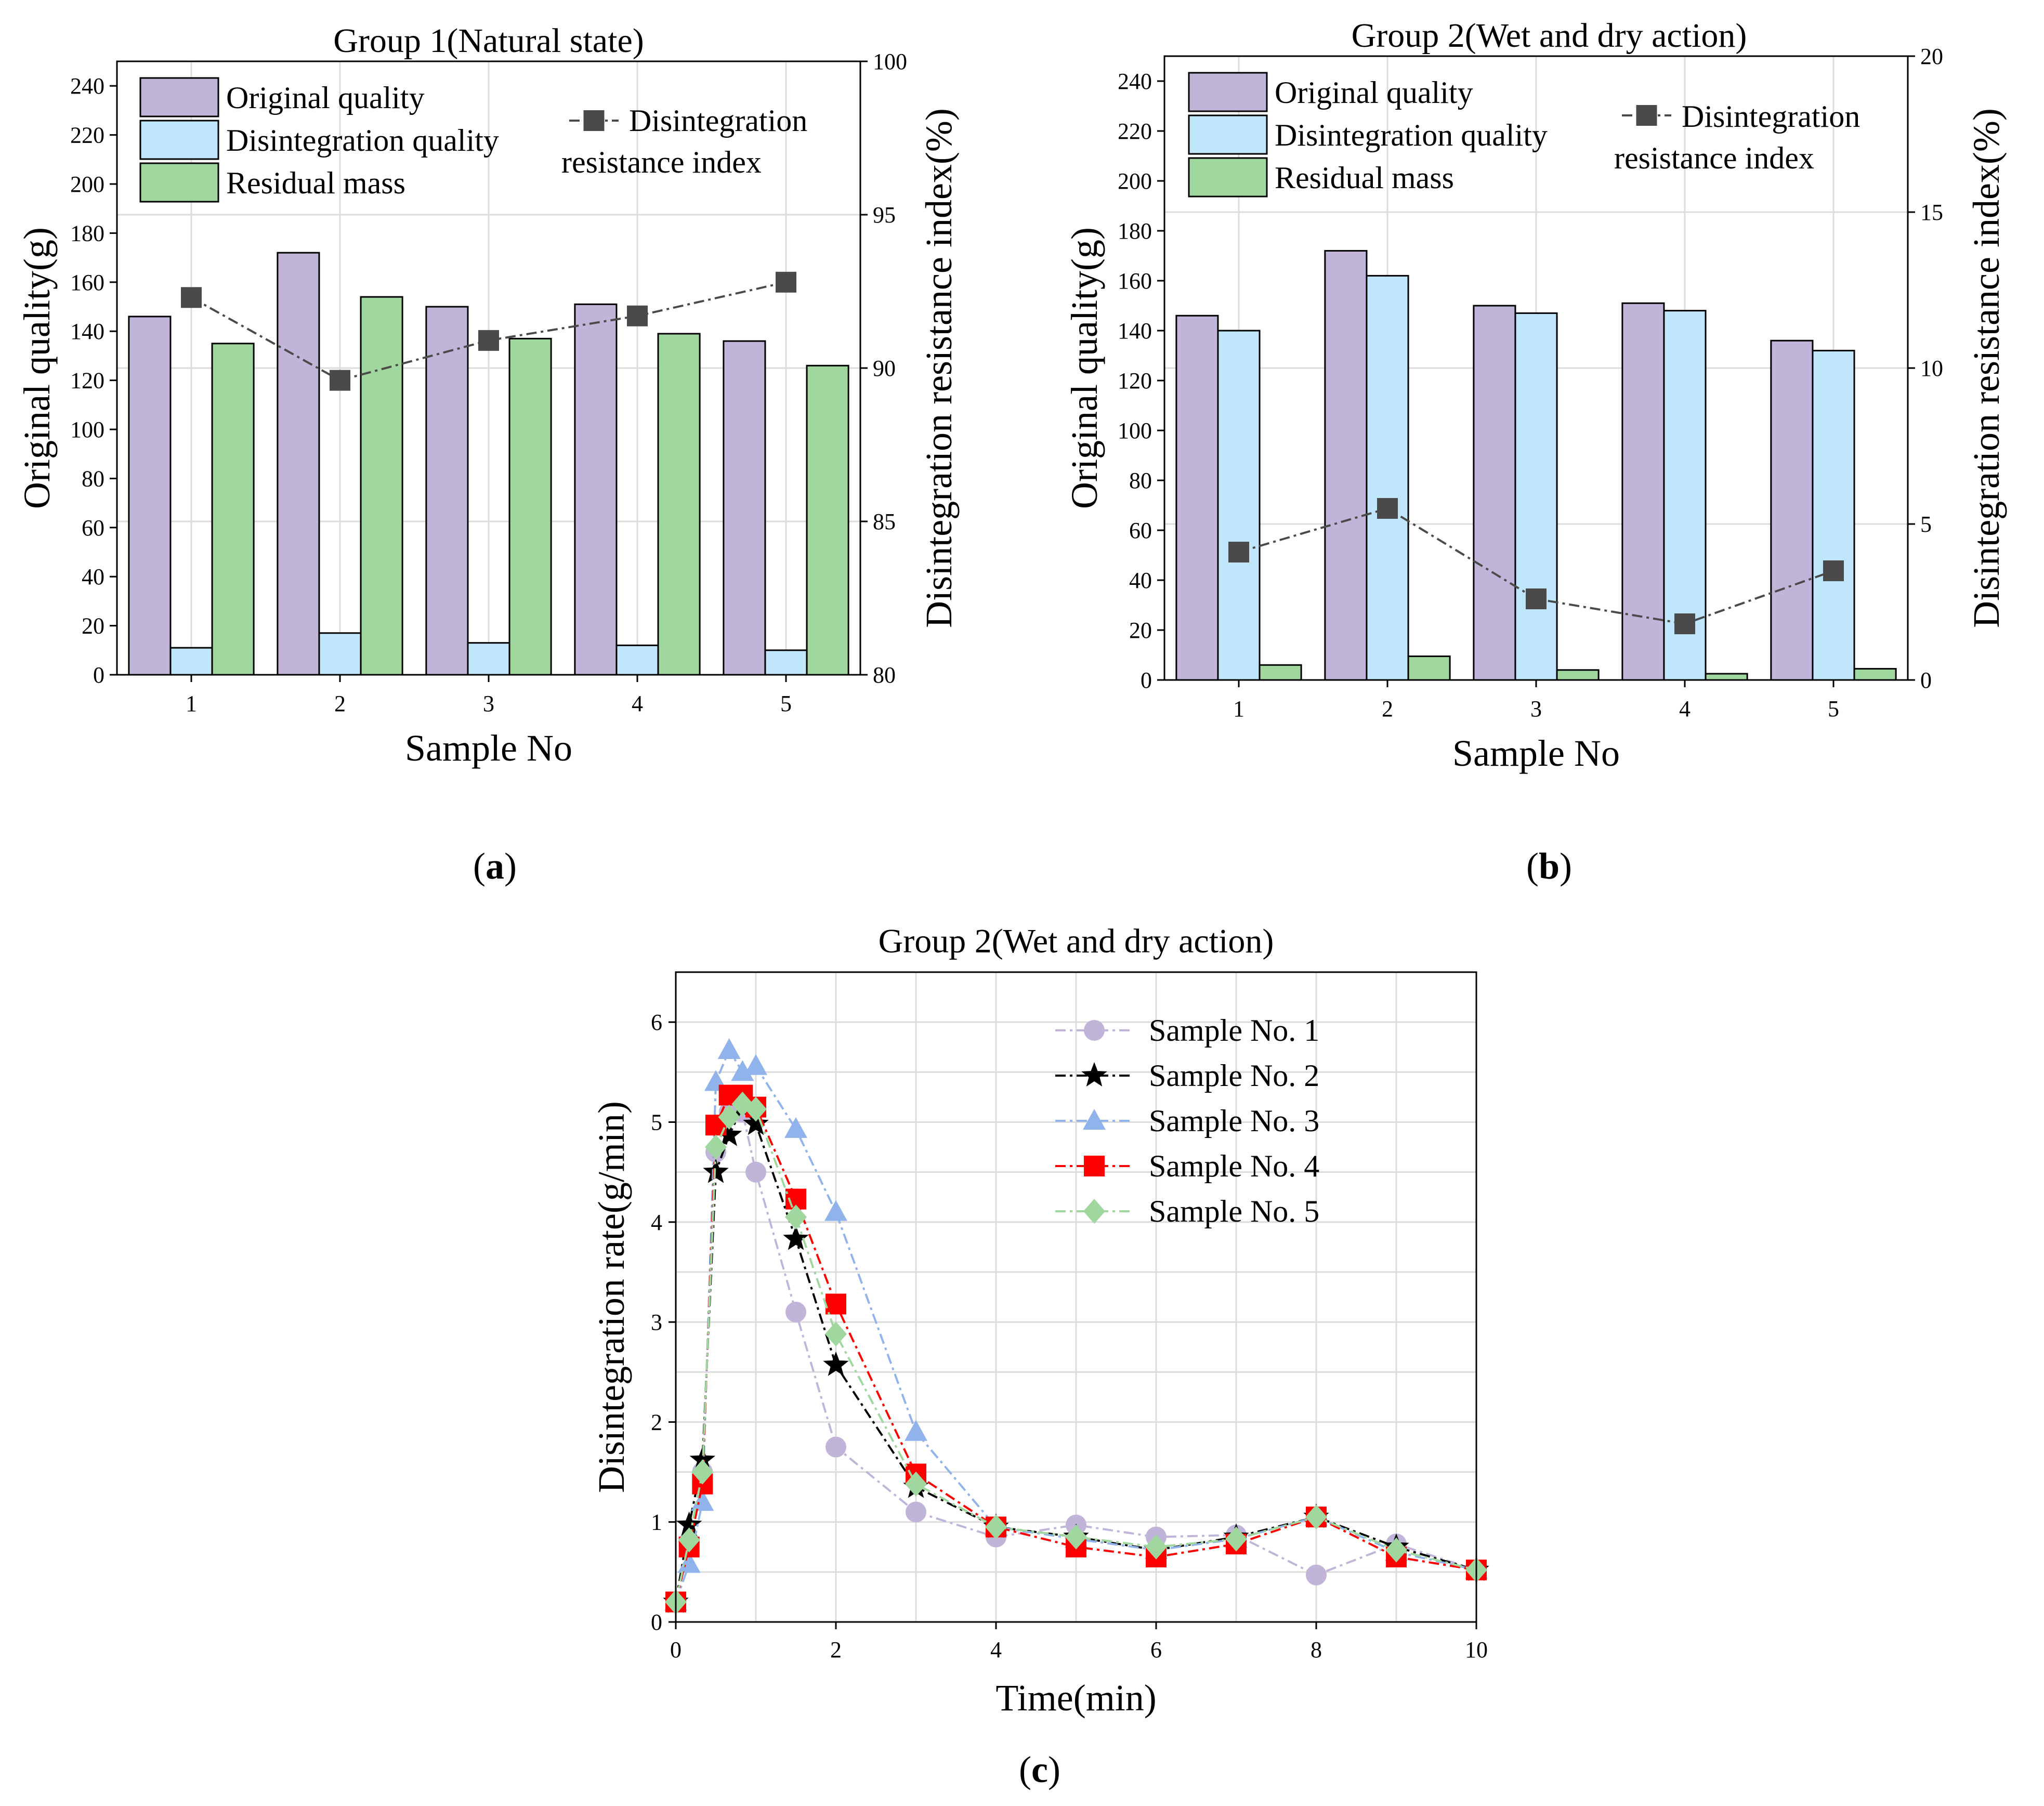 This screenshot has height=1806, width=2044. What do you see at coordinates (656, 1122) in the screenshot?
I see `y-tick-label: 5` at bounding box center [656, 1122].